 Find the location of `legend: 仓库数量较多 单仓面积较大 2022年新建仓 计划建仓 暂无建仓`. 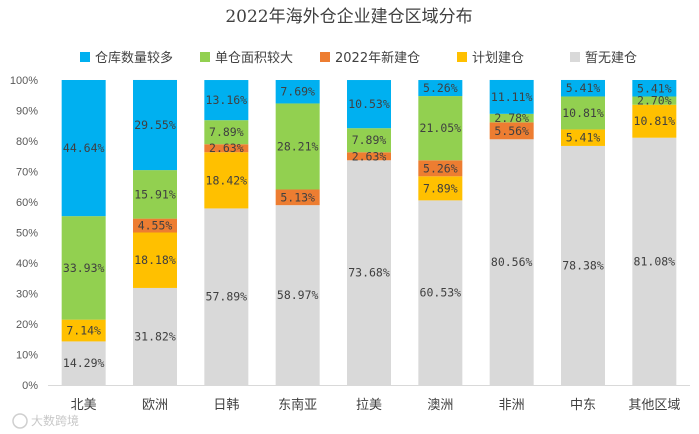

legend: 仓库数量较多 单仓面积较大 2022年新建仓 计划建仓 暂无建仓 is located at coordinates (358, 58).